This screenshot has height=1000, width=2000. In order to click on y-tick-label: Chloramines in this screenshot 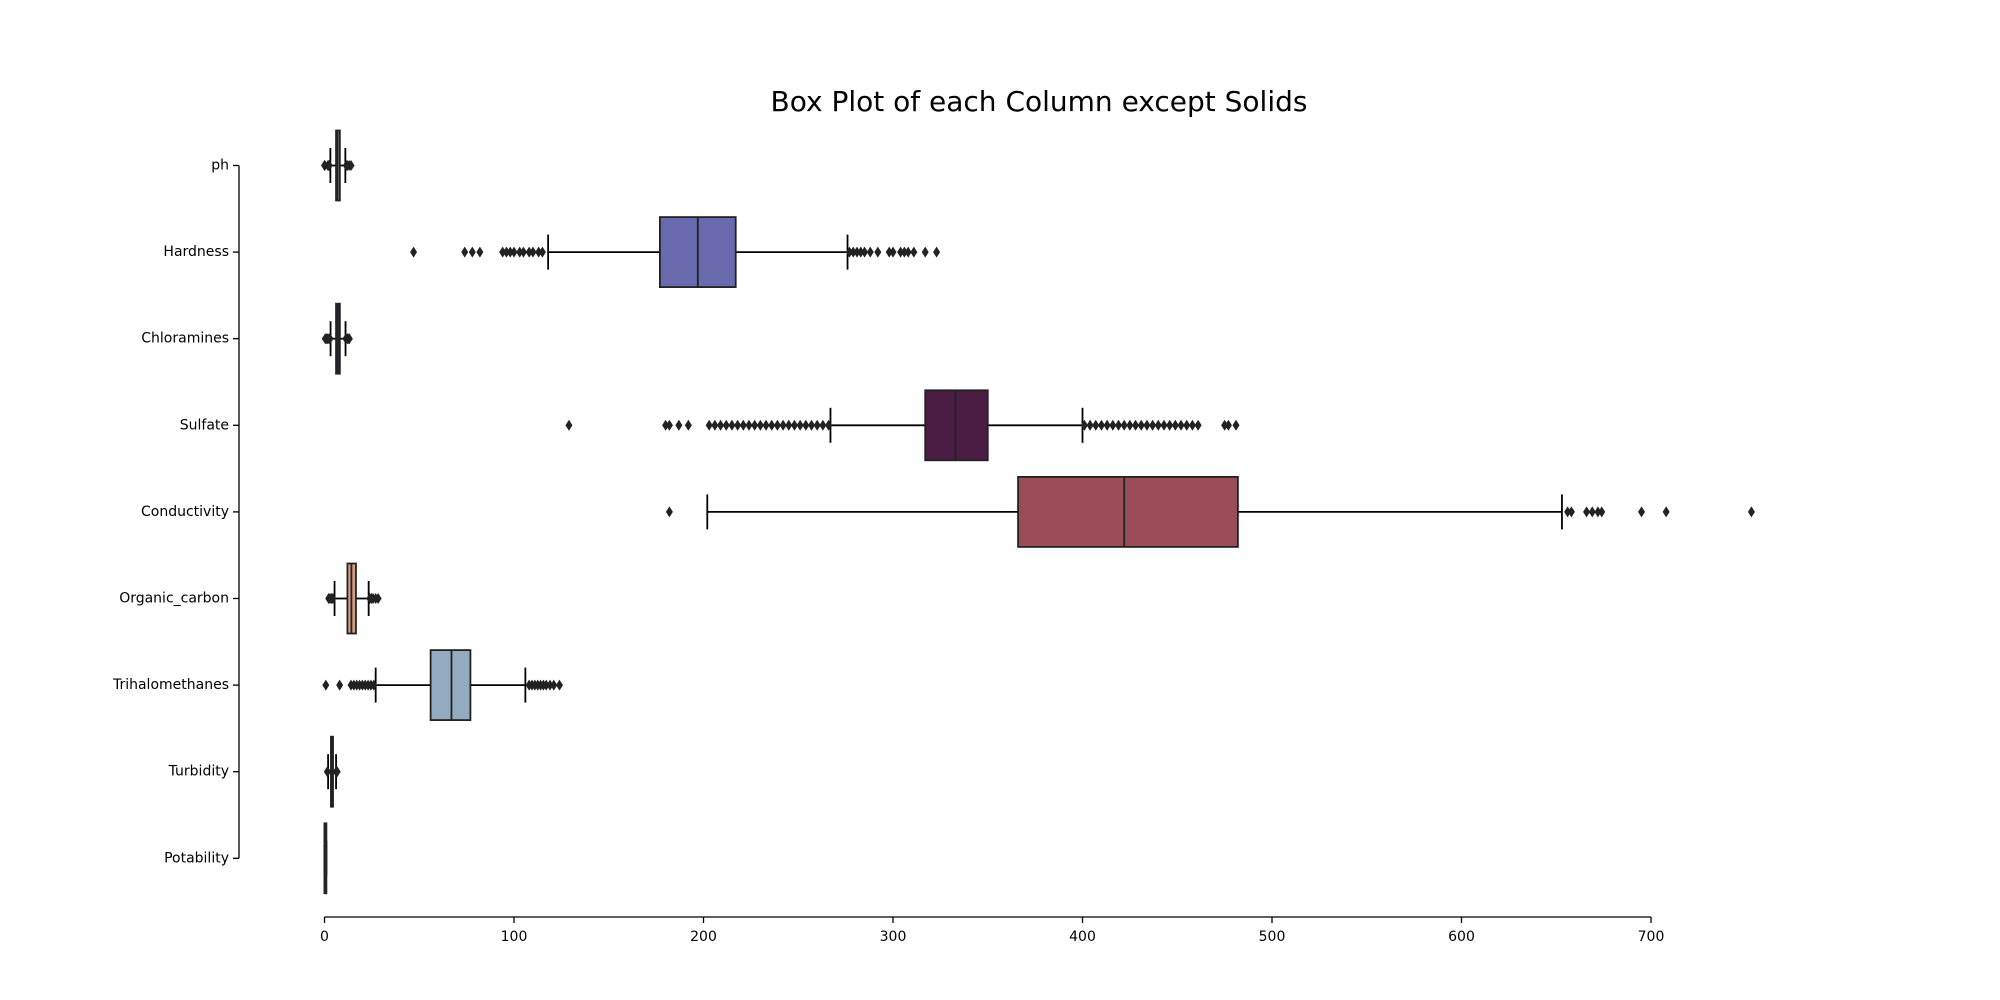, I will do `click(185, 339)`.